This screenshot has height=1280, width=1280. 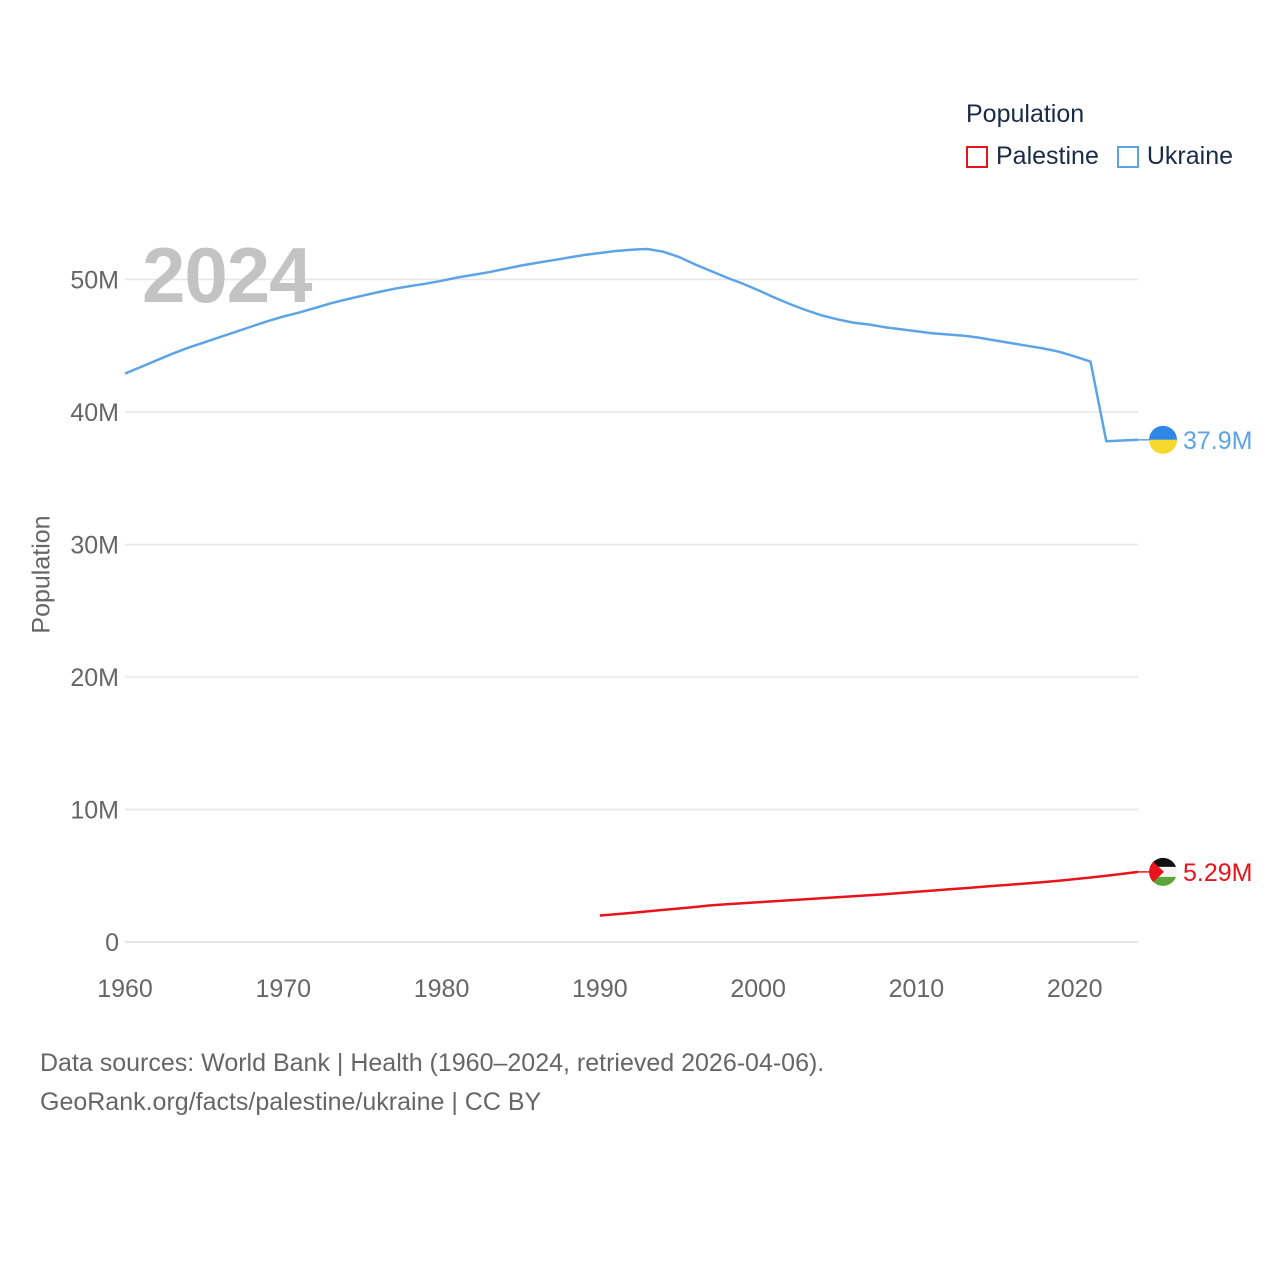 What do you see at coordinates (631, 345) in the screenshot?
I see `series-line-ukraine` at bounding box center [631, 345].